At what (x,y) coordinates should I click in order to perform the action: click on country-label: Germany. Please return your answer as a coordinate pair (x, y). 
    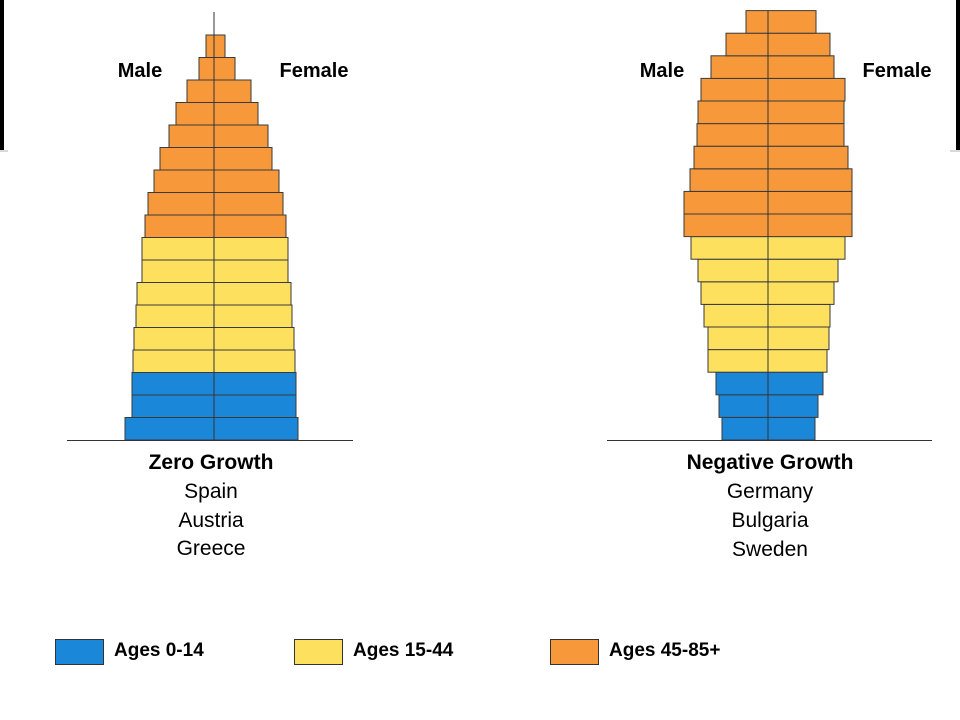
    Looking at the image, I should click on (770, 491).